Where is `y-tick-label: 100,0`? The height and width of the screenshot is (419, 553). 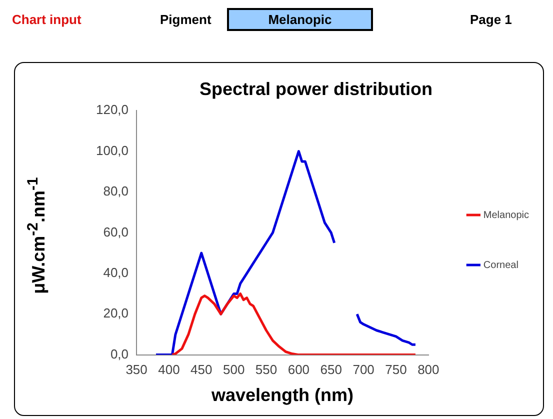
y-tick-label: 100,0 is located at coordinates (112, 150).